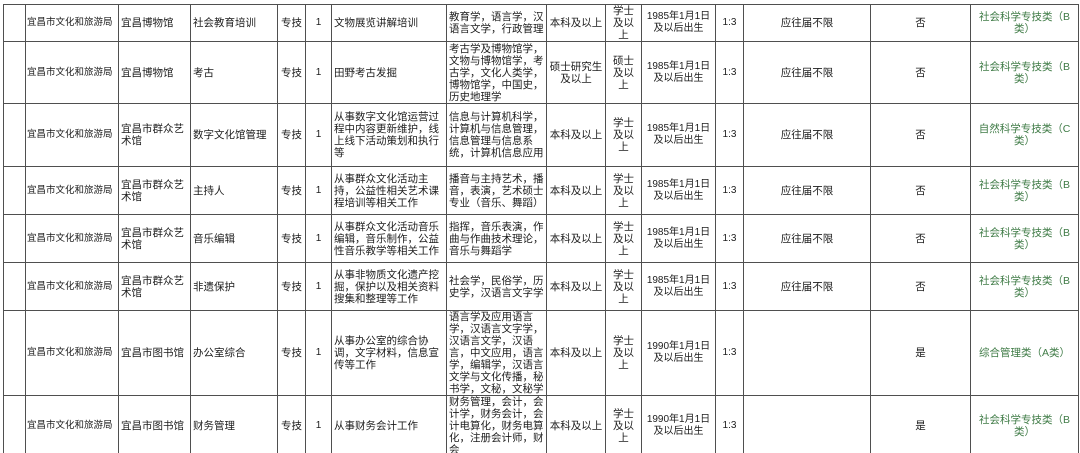  What do you see at coordinates (623, 72) in the screenshot?
I see `cell-degree: 硕士及以上` at bounding box center [623, 72].